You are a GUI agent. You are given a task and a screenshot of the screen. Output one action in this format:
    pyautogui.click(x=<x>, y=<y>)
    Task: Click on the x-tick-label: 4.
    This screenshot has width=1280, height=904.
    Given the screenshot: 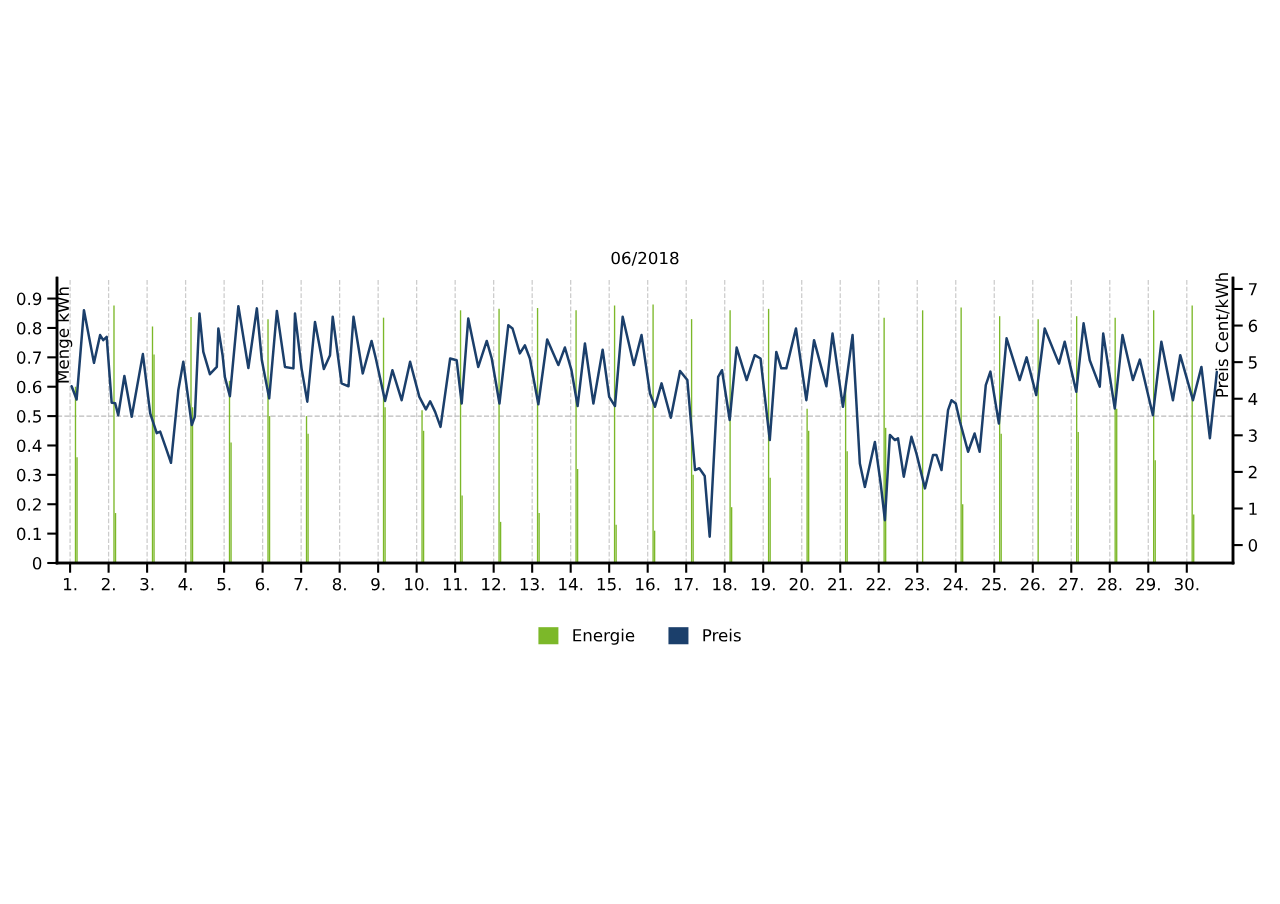 What is the action you would take?
    pyautogui.click(x=185, y=584)
    